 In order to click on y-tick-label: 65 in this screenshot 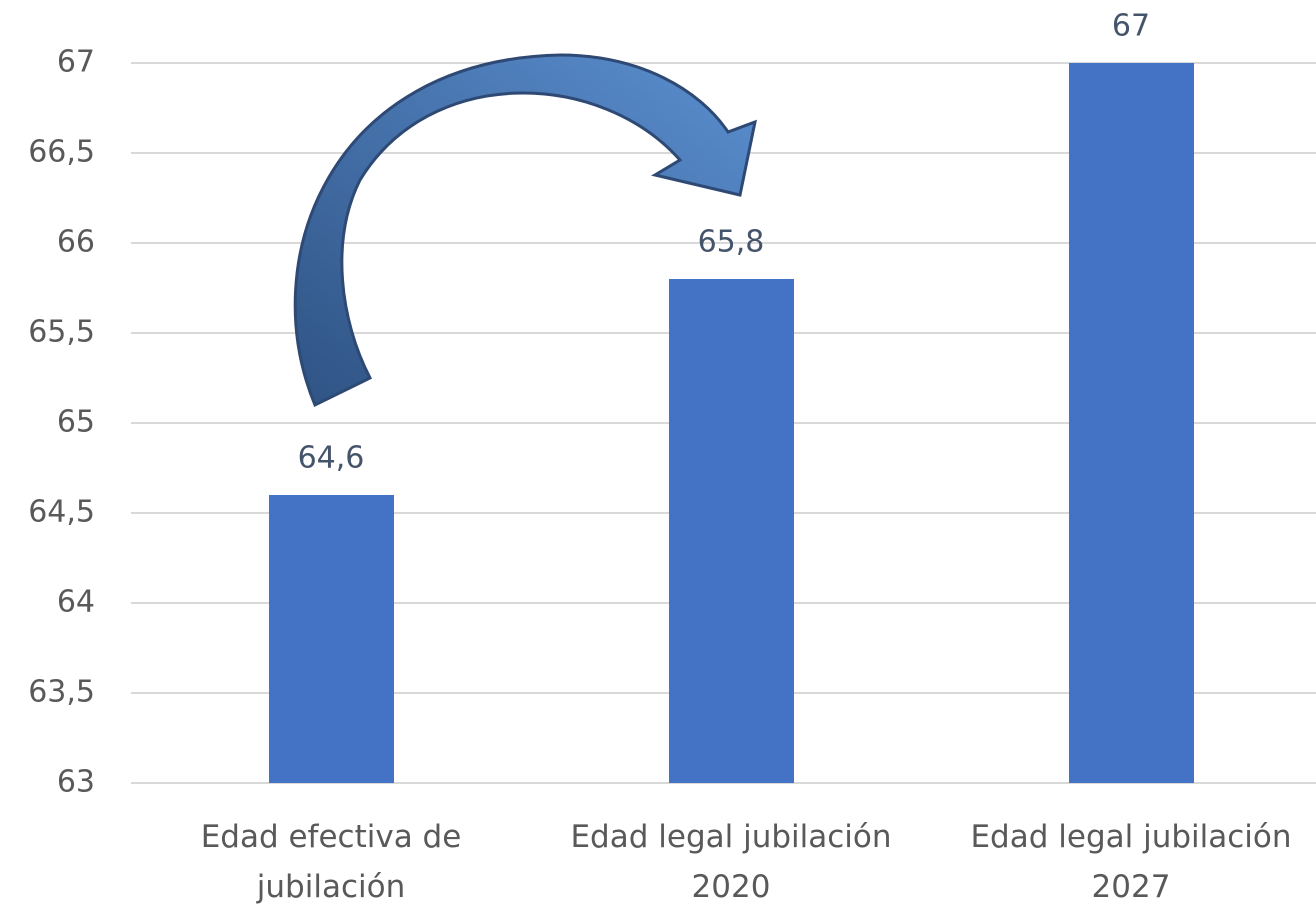, I will do `click(76, 422)`.